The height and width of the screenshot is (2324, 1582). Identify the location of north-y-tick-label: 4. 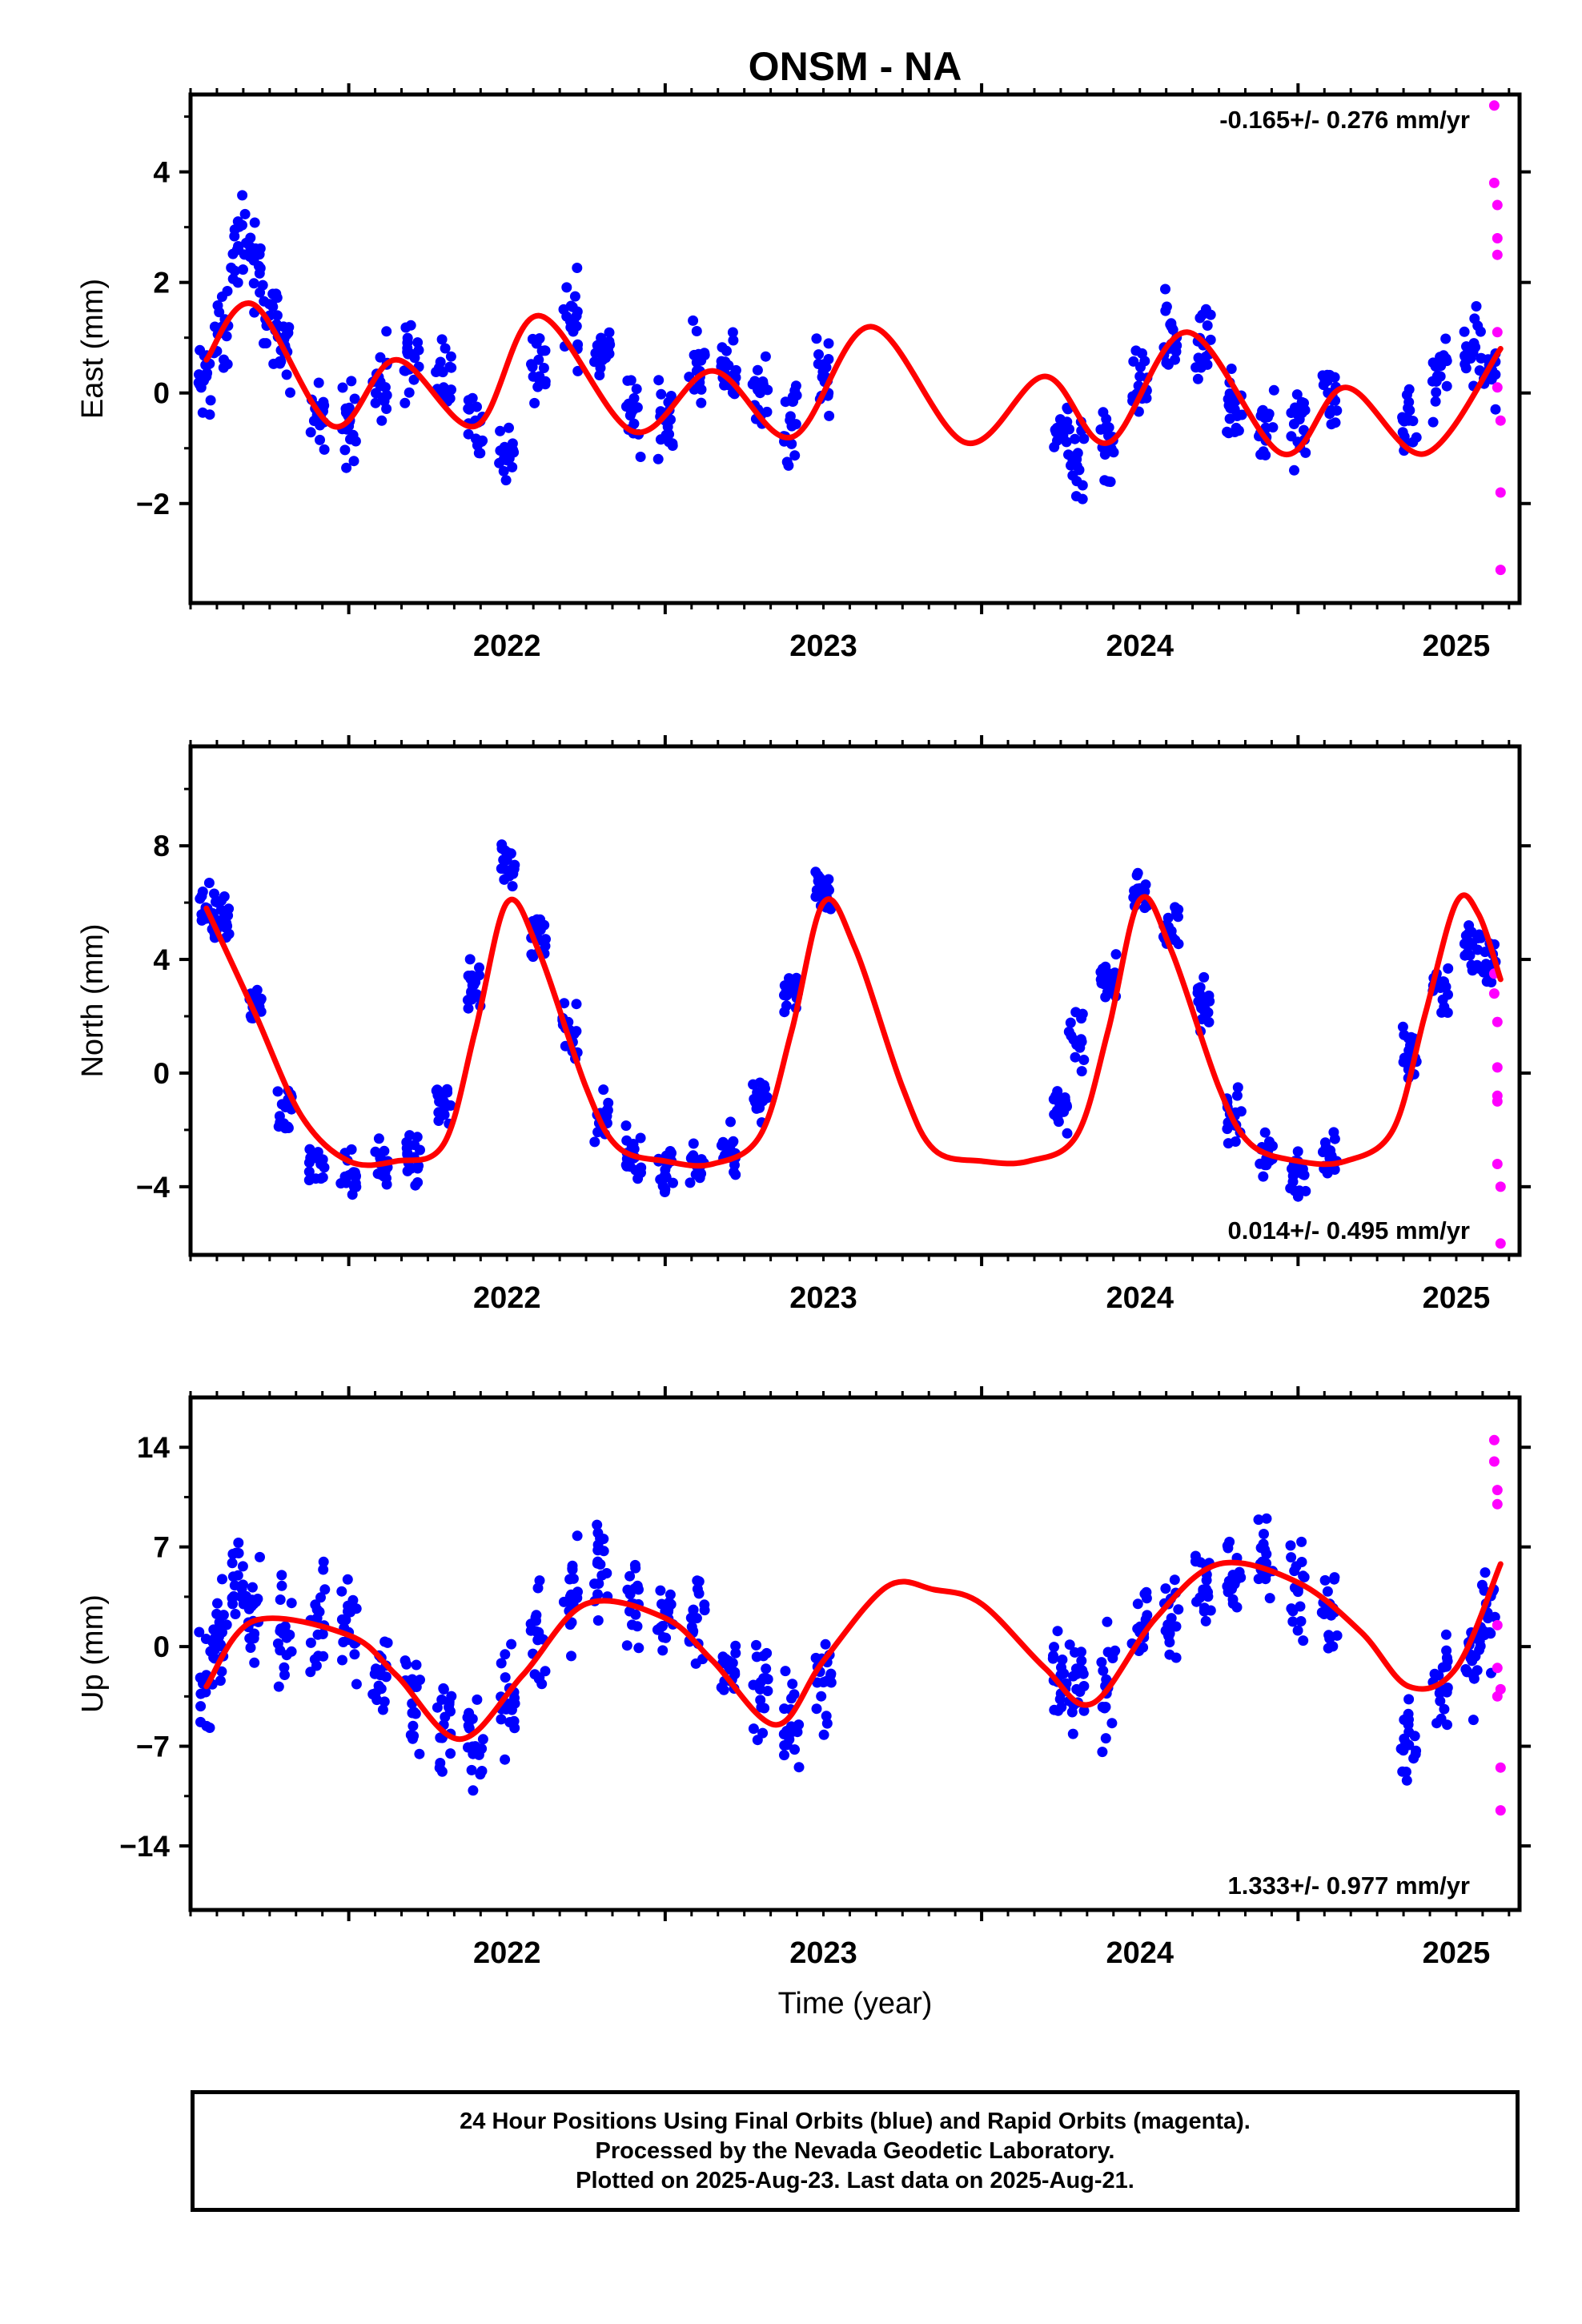
(161, 960).